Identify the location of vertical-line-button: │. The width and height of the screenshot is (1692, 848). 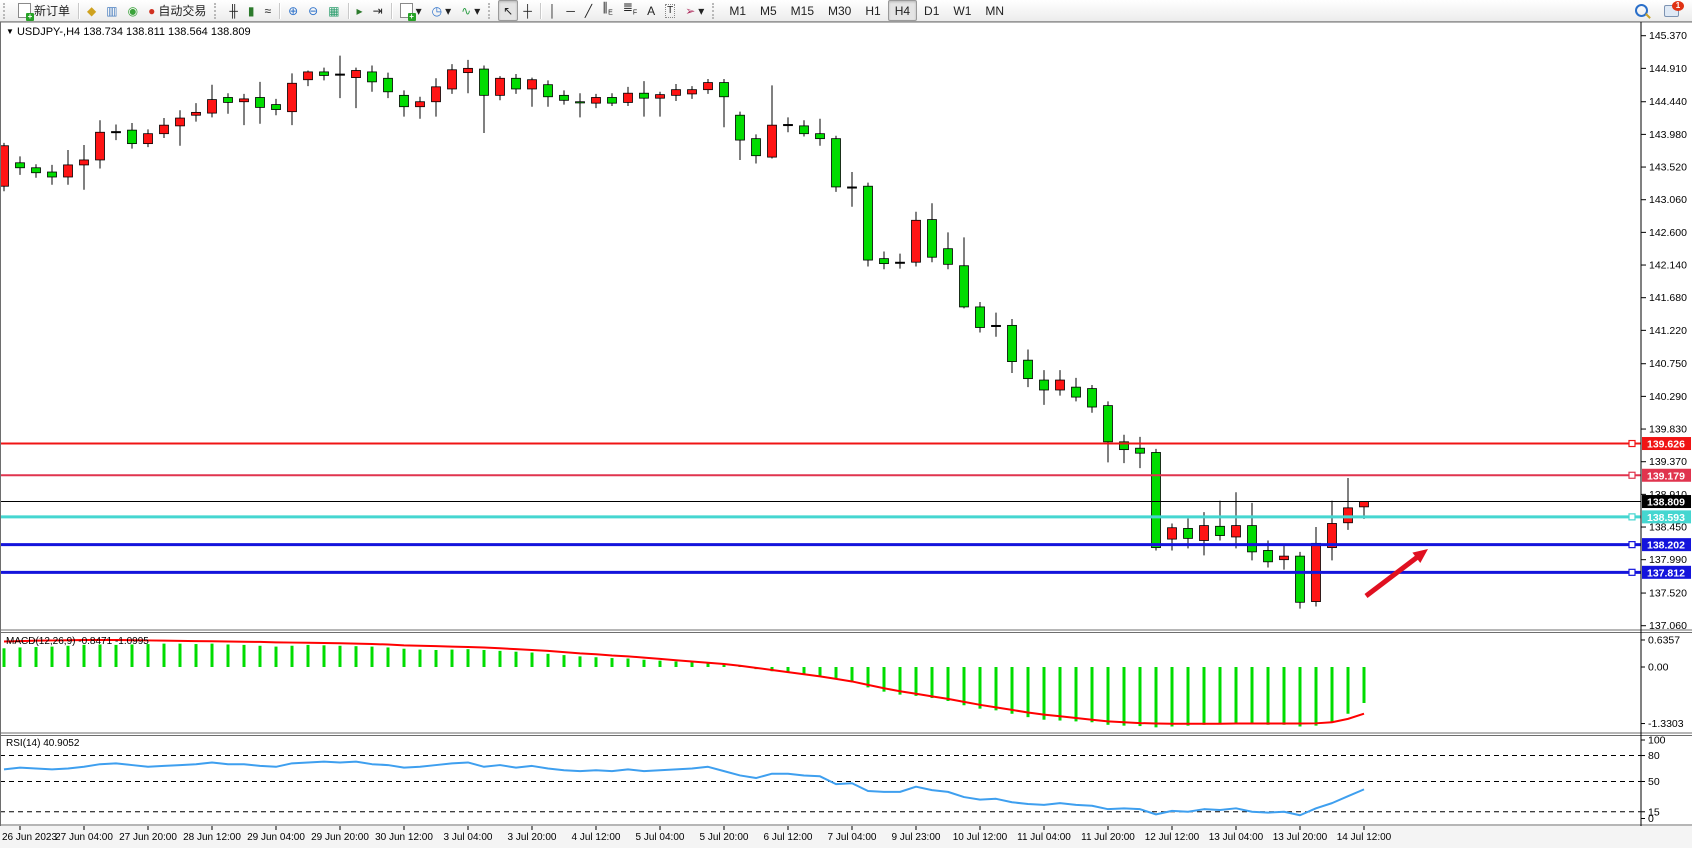
(553, 10).